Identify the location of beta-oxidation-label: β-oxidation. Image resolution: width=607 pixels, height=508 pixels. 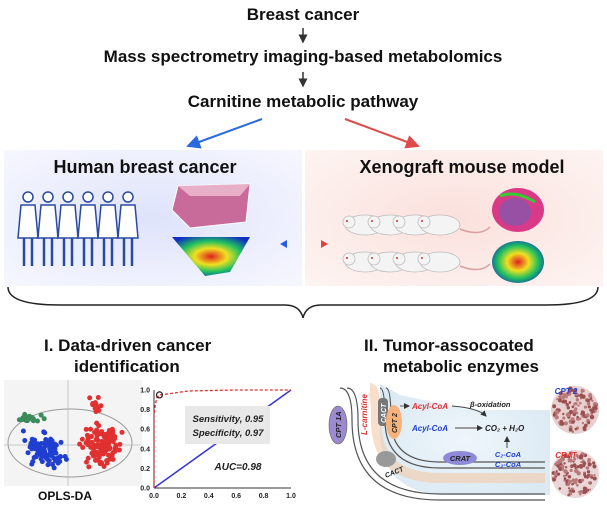
(490, 404).